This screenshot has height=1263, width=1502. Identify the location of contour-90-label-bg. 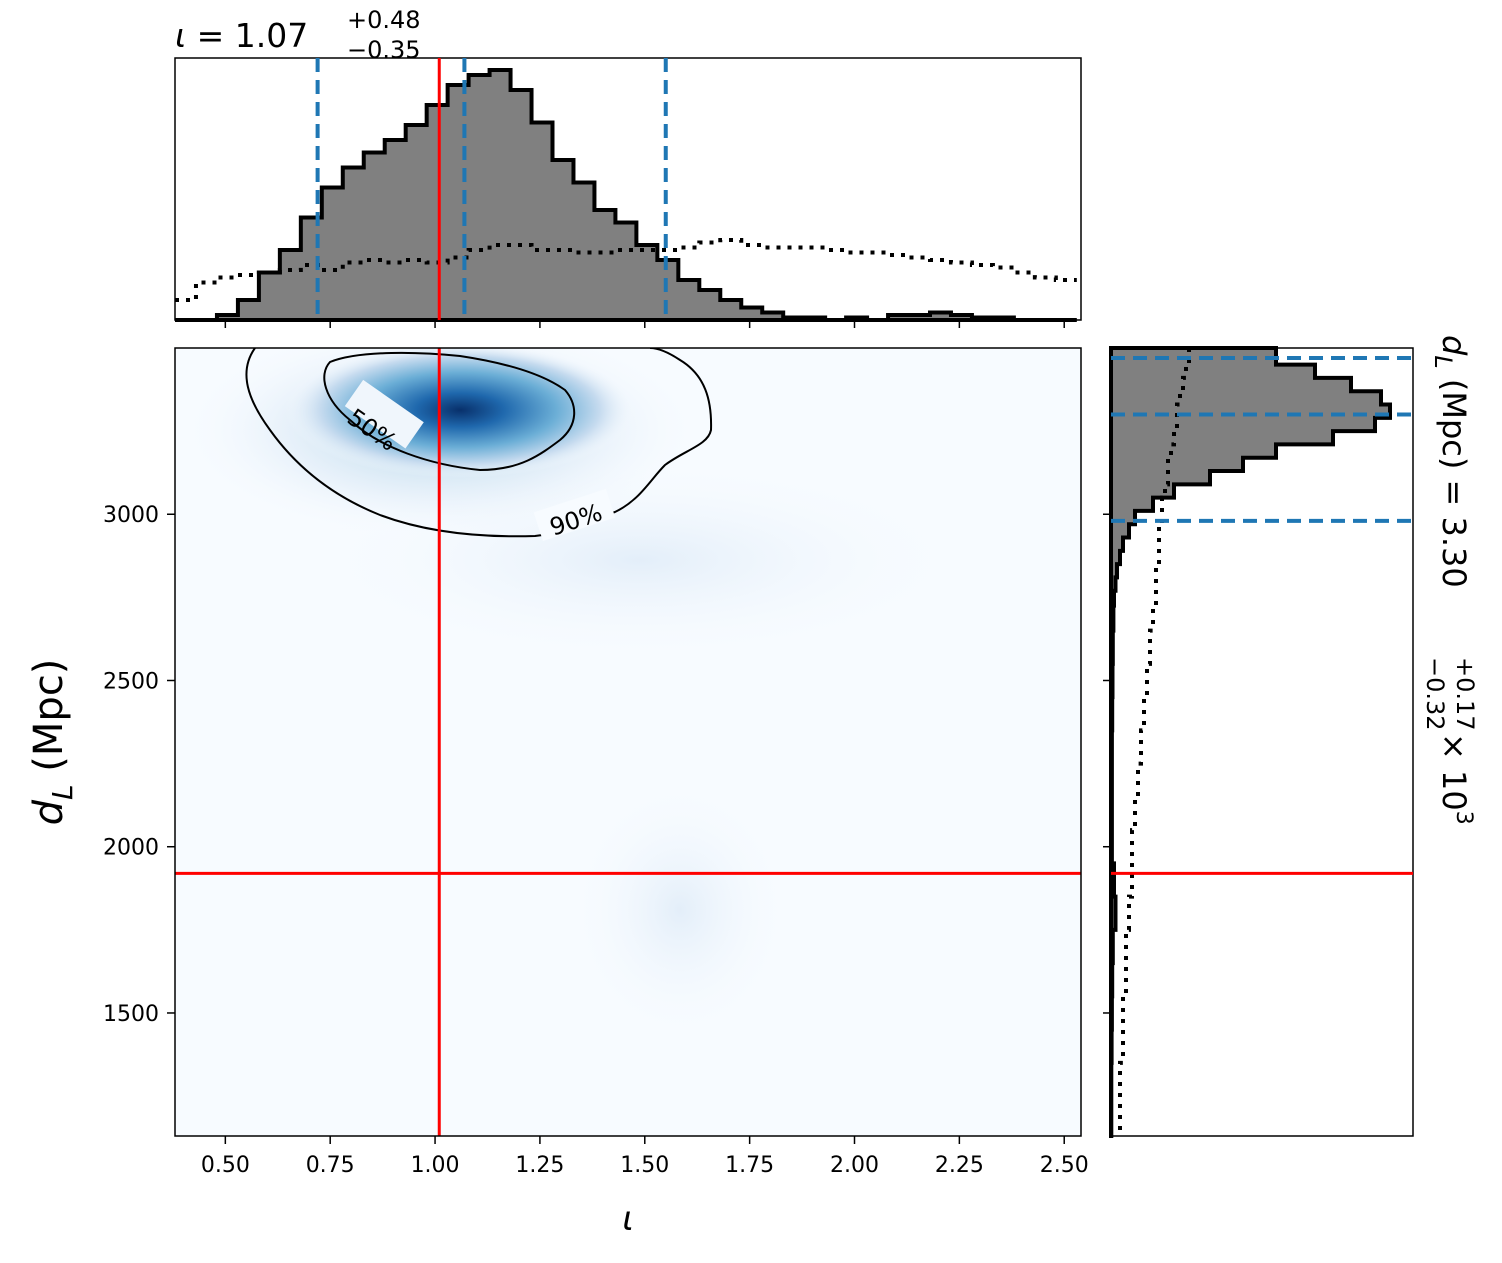
(574, 514).